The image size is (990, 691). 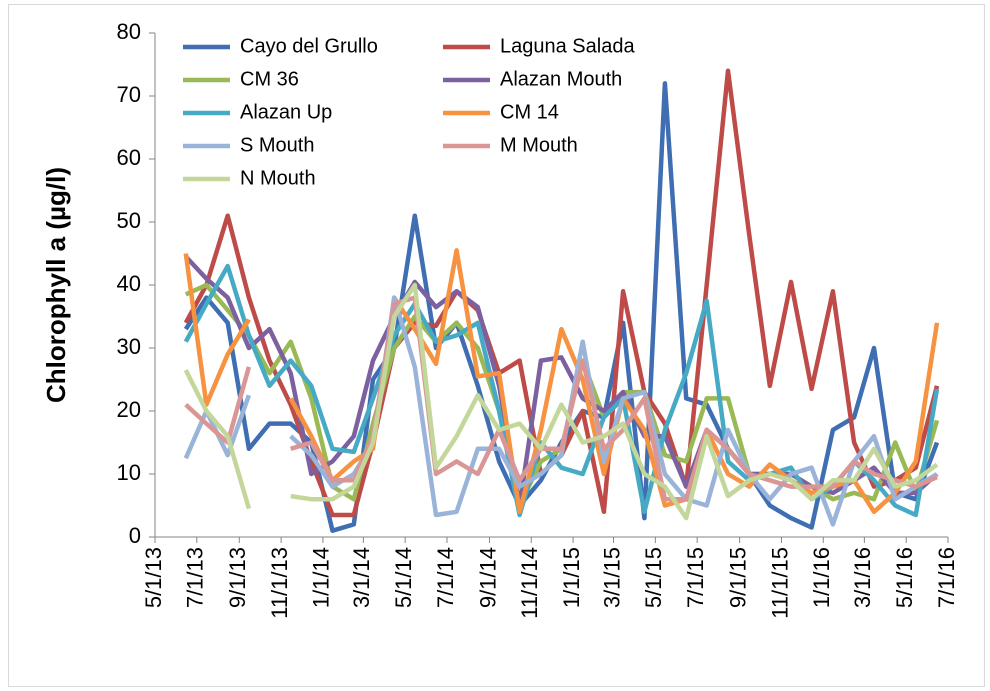 I want to click on x-tick-label: 7/1/13, so click(x=195, y=577).